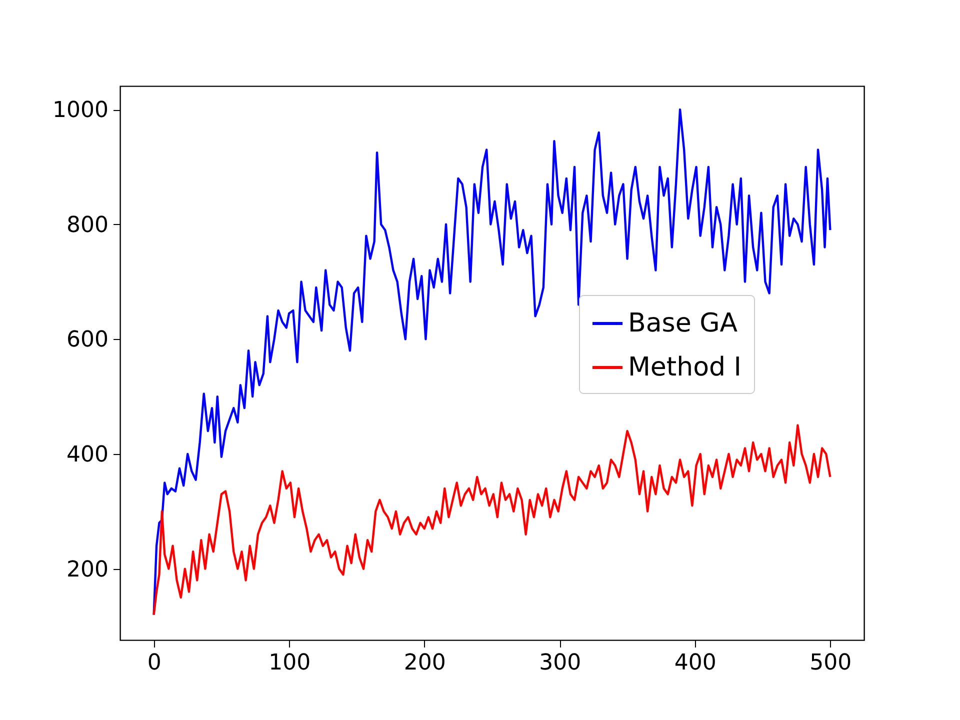 Image resolution: width=960 pixels, height=720 pixels. What do you see at coordinates (87, 340) in the screenshot?
I see `y-tick-label: 600` at bounding box center [87, 340].